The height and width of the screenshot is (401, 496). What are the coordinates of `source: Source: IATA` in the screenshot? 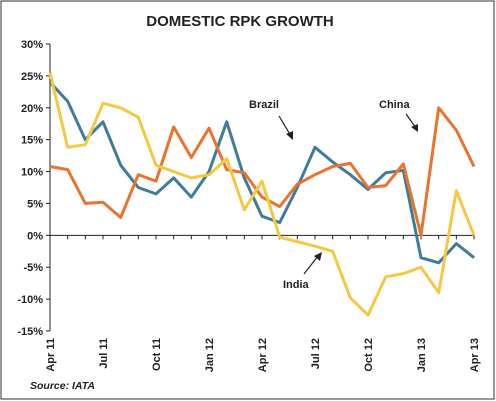 It's located at (62, 386).